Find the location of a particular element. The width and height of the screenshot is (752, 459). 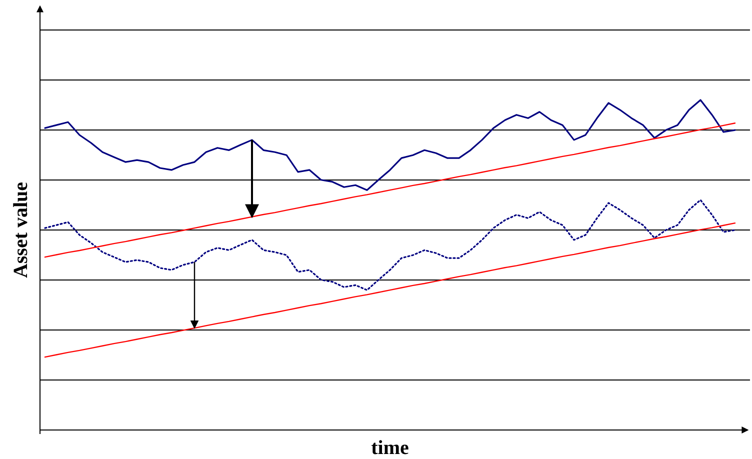

x-axis-title: time is located at coordinates (390, 448).